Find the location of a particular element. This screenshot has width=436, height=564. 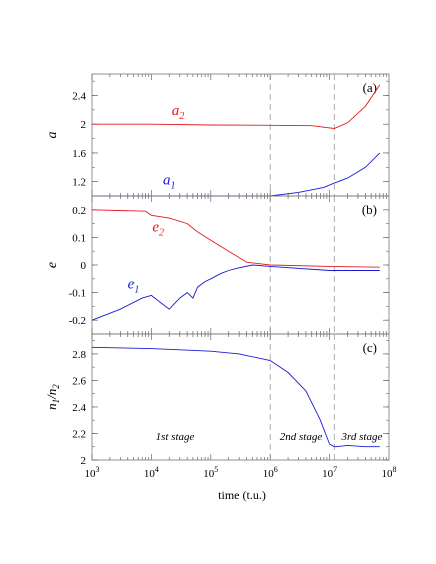

x-tick-label-exponent: 4 is located at coordinates (157, 469).